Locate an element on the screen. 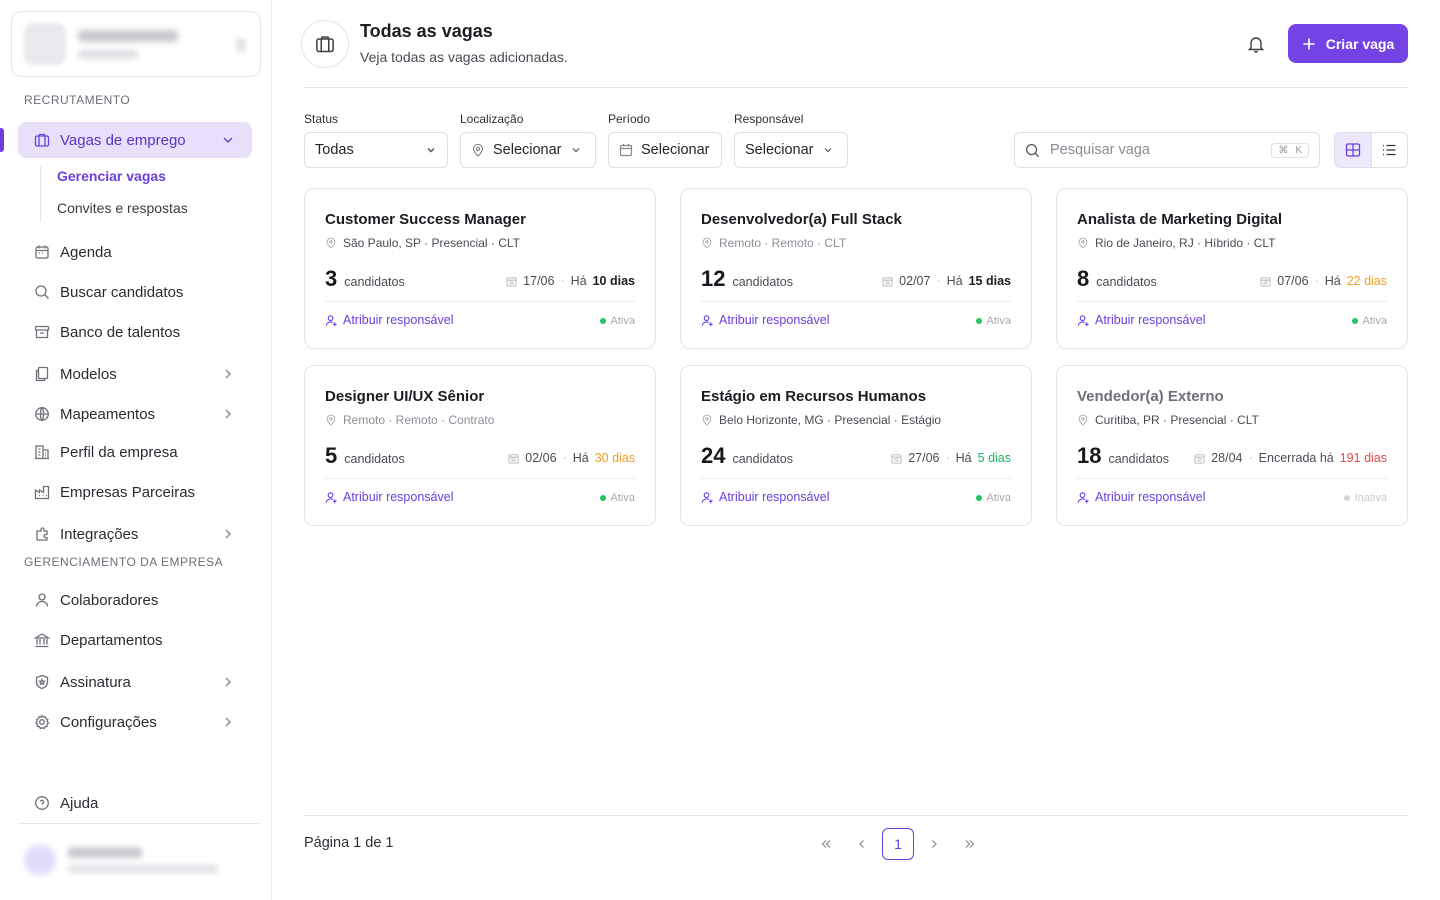 The height and width of the screenshot is (900, 1440). period-filter-label: Período is located at coordinates (629, 119).